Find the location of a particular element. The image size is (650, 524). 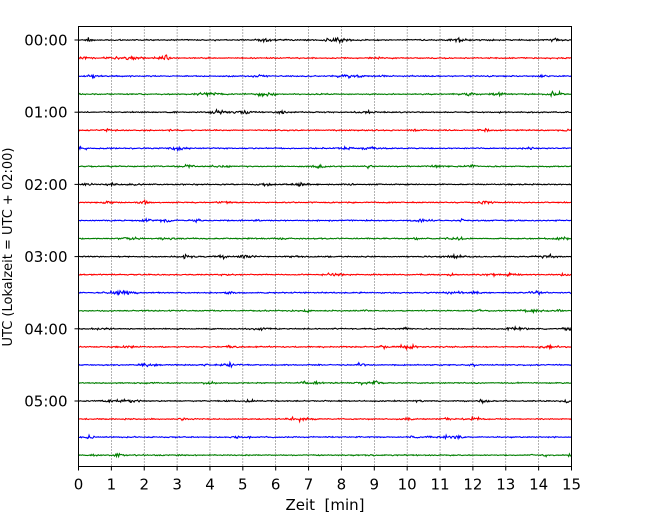

x-tick-label-14: 14 is located at coordinates (538, 485).